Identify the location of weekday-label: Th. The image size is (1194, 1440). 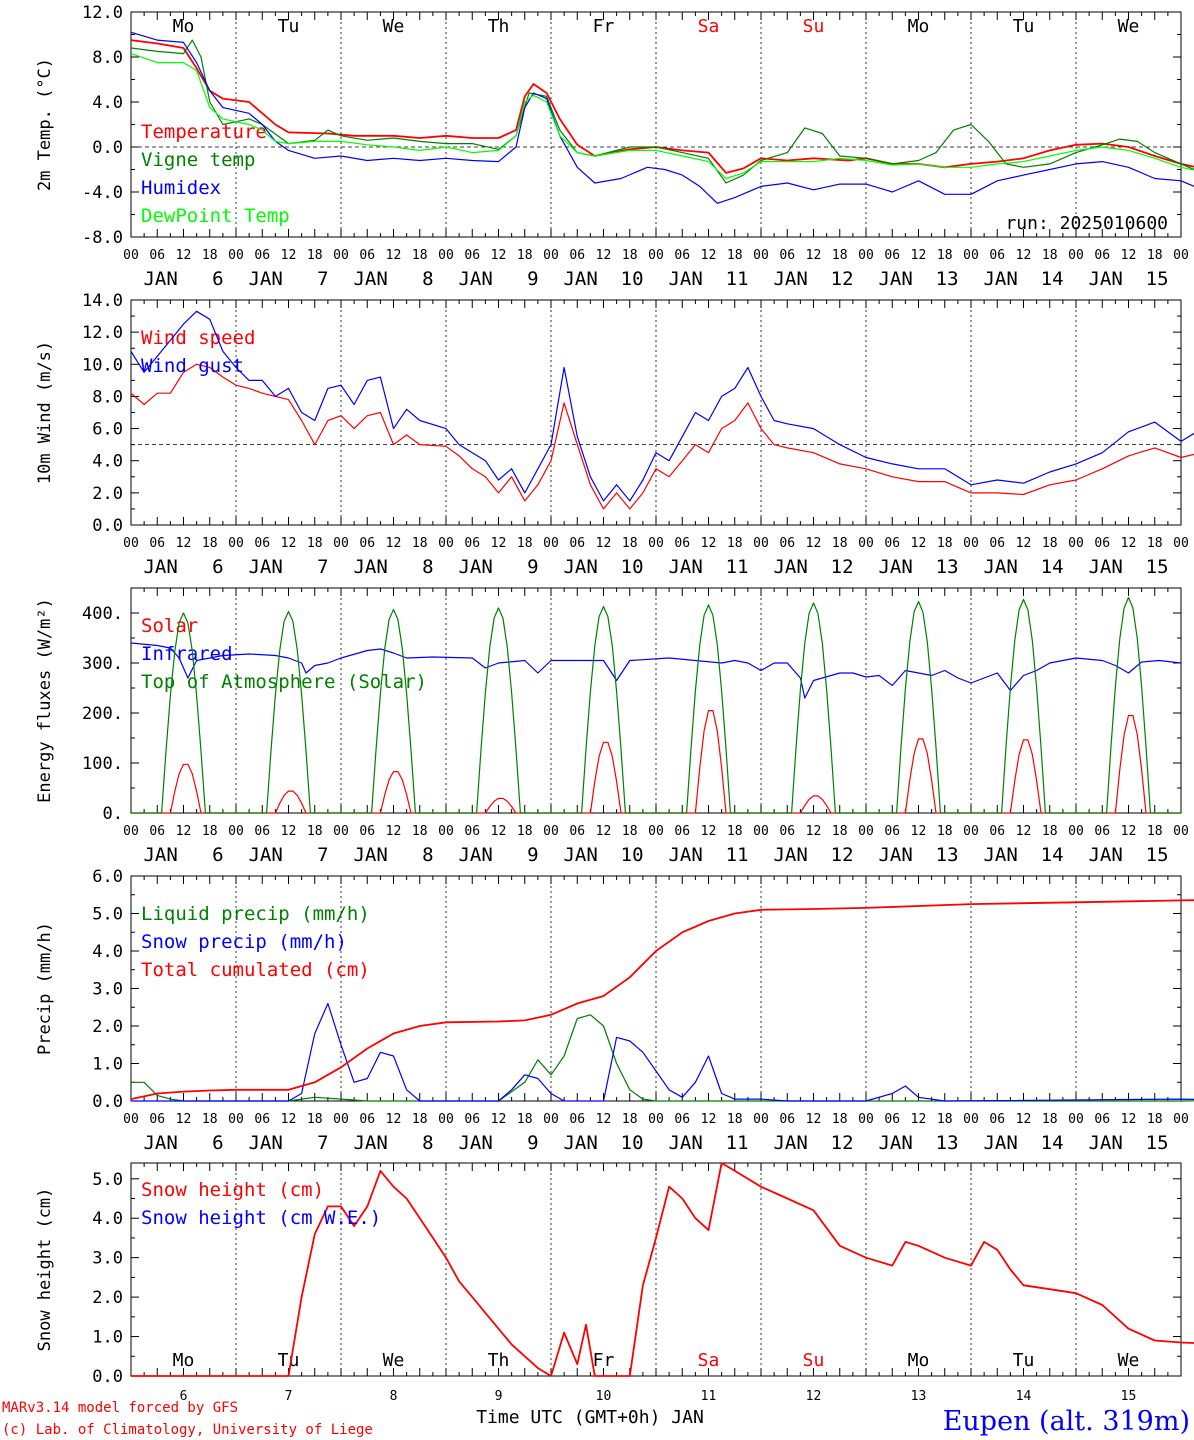
(499, 26).